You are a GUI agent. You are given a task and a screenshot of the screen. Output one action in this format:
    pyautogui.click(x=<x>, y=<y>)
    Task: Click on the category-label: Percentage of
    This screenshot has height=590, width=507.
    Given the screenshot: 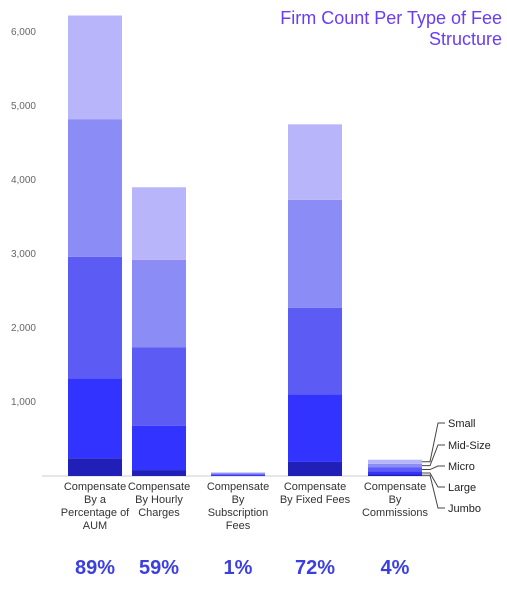 What is the action you would take?
    pyautogui.click(x=95, y=513)
    